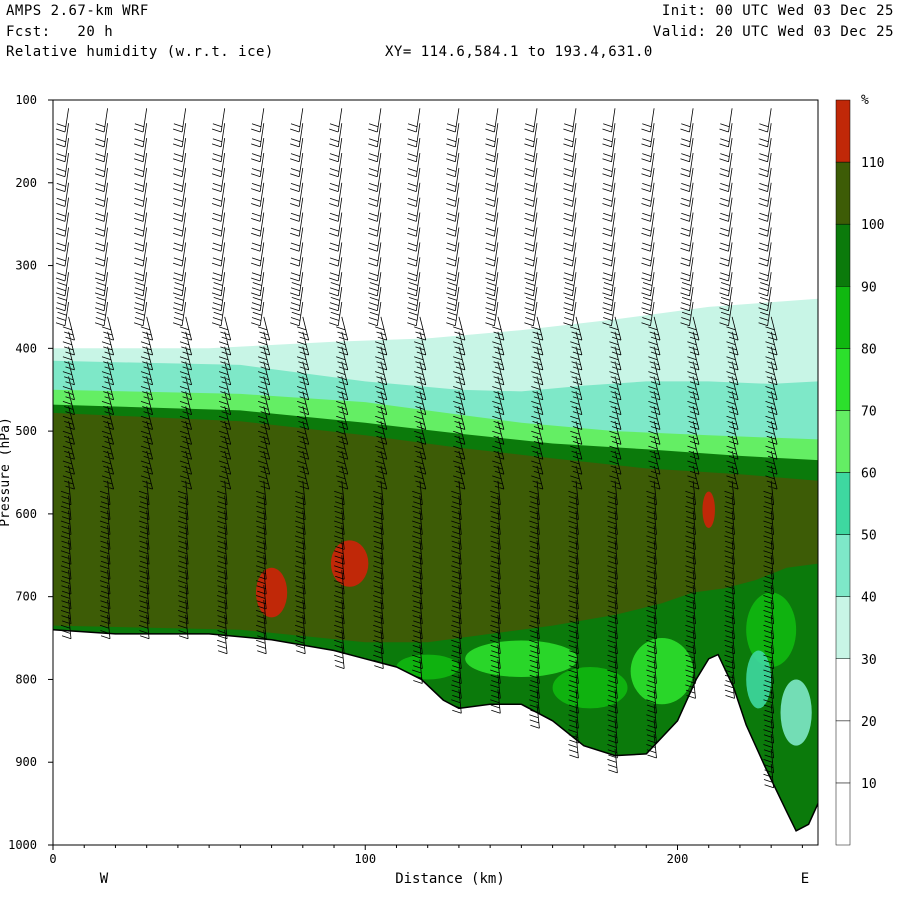 This screenshot has width=900, height=900. Describe the element at coordinates (26, 514) in the screenshot. I see `y-tick-label: 600` at that location.